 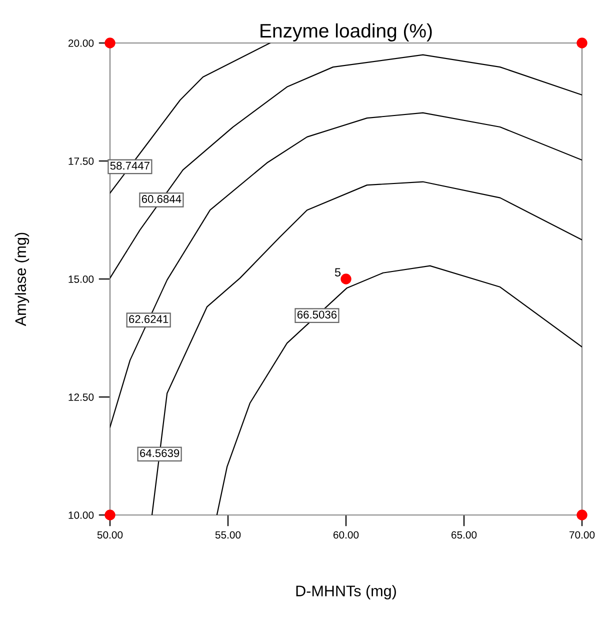 What do you see at coordinates (190, 118) in the screenshot?
I see `line-series` at bounding box center [190, 118].